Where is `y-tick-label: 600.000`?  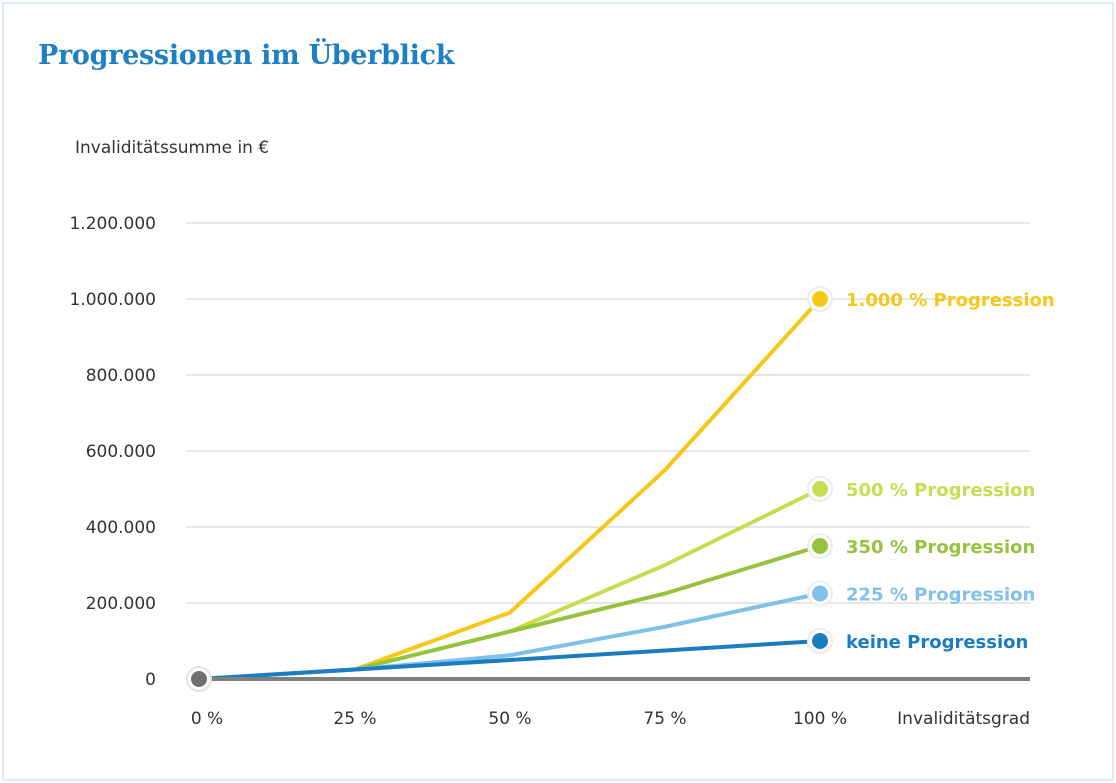
y-tick-label: 600.000 is located at coordinates (121, 452).